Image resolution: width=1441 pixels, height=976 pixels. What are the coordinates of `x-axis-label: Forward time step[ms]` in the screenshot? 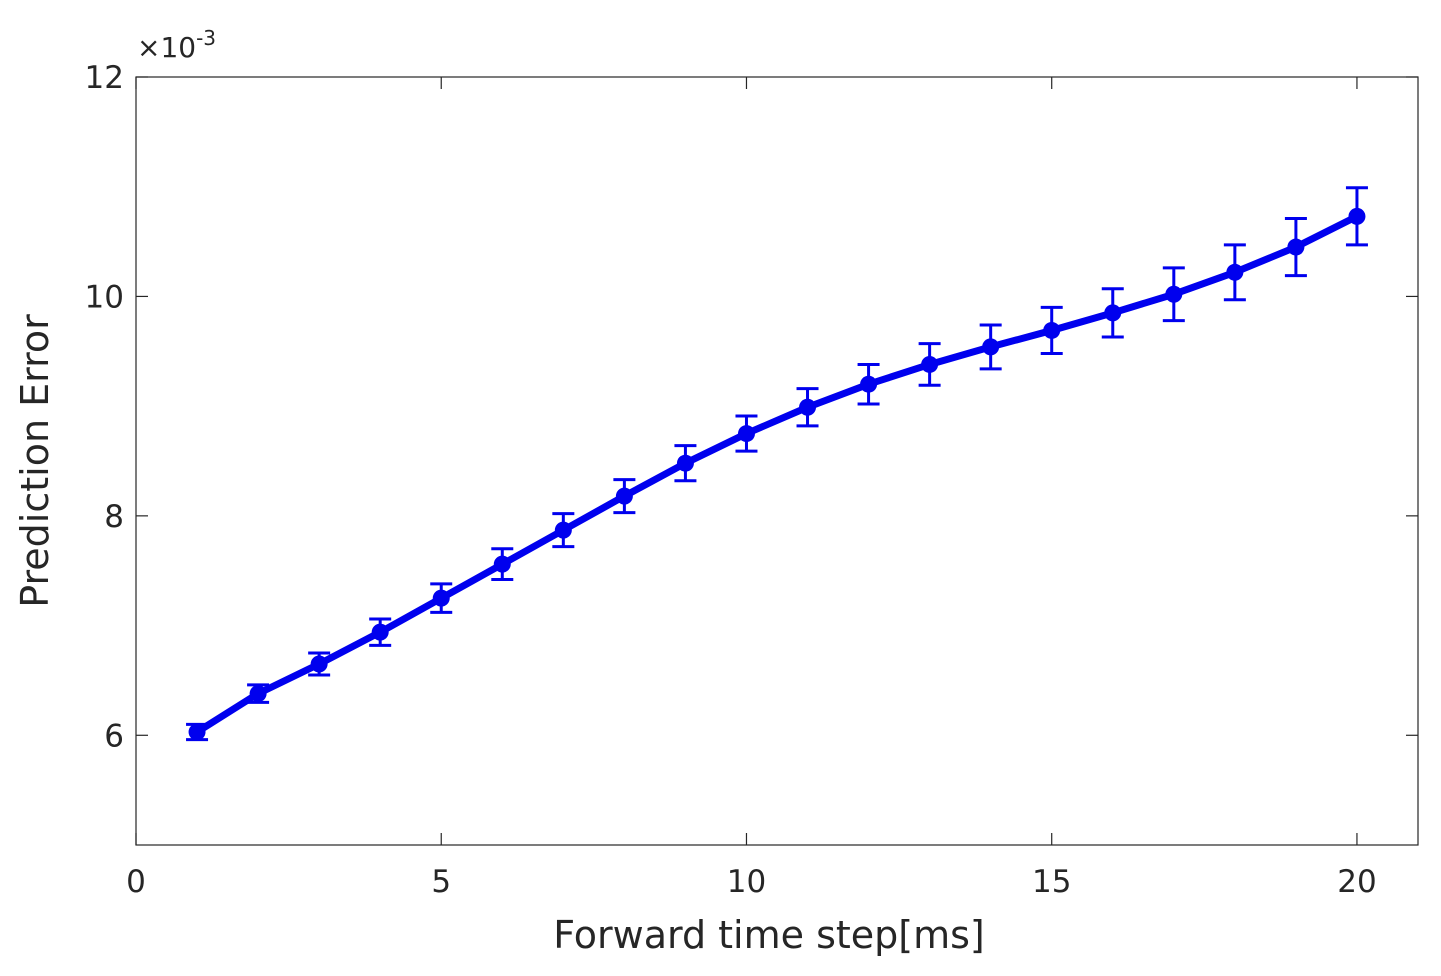 It's located at (769, 935).